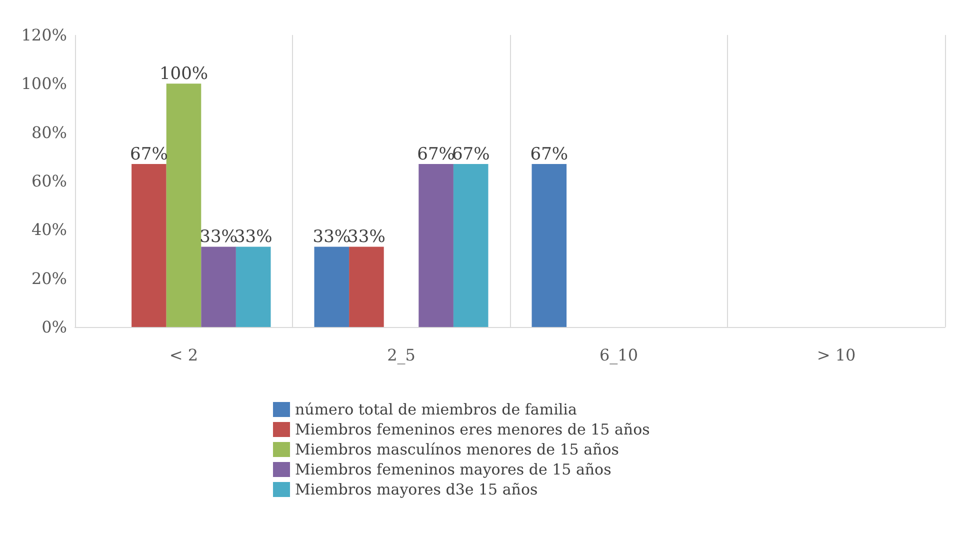 This screenshot has width=963, height=539. Describe the element at coordinates (49, 132) in the screenshot. I see `y-tick-label: 80%` at that location.